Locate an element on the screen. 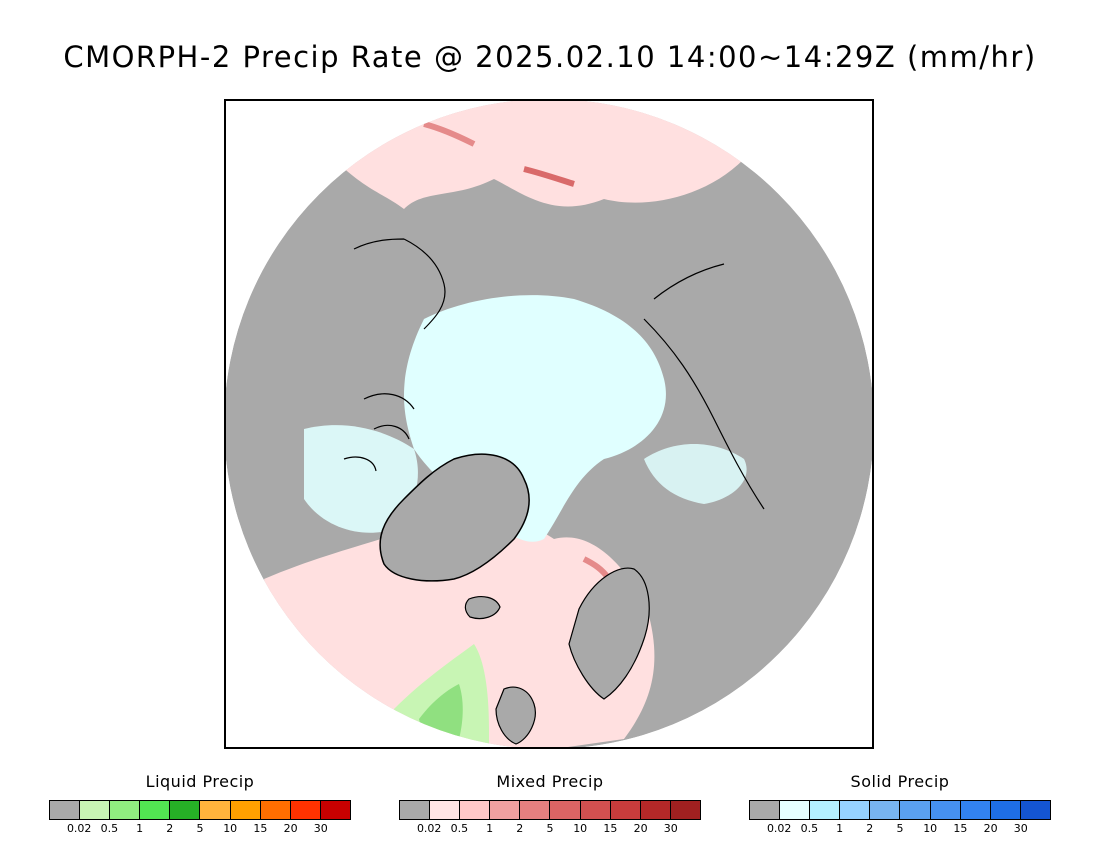 The height and width of the screenshot is (850, 1100). liquid-legend-tick-label: 0.5 is located at coordinates (109, 828).